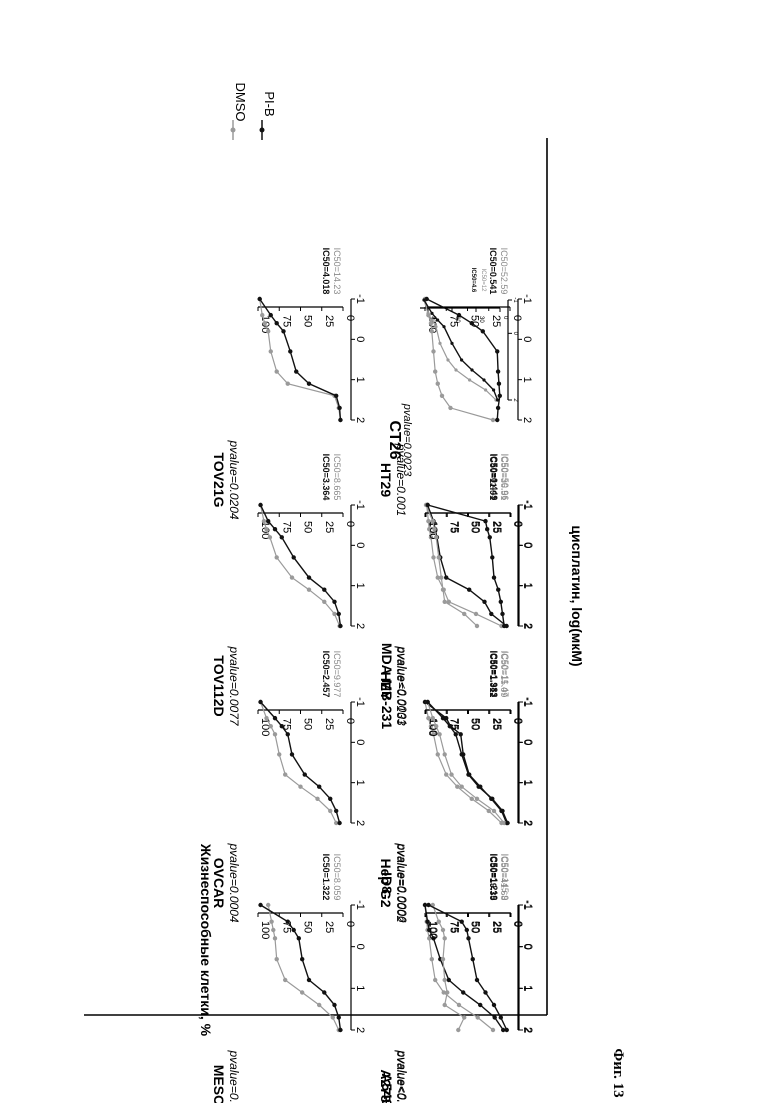 The width and height of the screenshot is (780, 1108). What do you see at coordinates (269, 115) in the screenshot?
I see `legend-item-pib: PI-B` at bounding box center [269, 115].